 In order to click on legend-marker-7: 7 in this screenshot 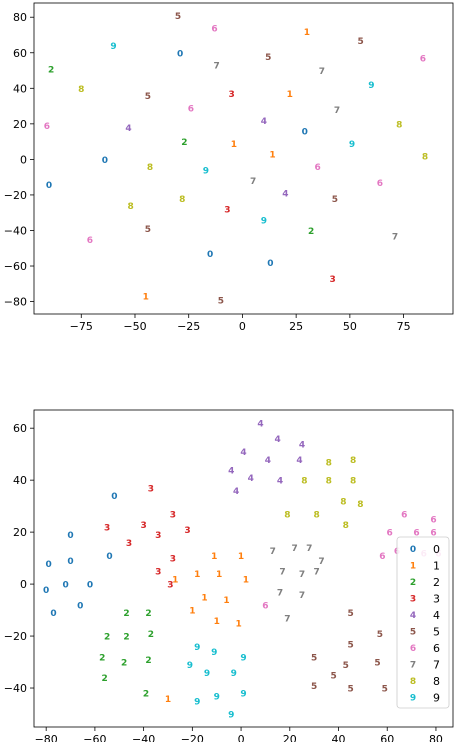, I will do `click(413, 666)`.